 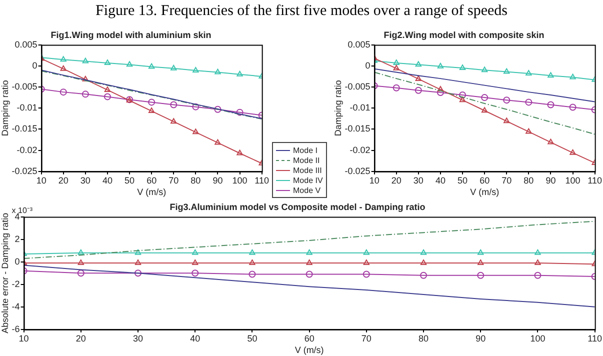 What do you see at coordinates (529, 180) in the screenshot?
I see `x-tick-label: 80` at bounding box center [529, 180].